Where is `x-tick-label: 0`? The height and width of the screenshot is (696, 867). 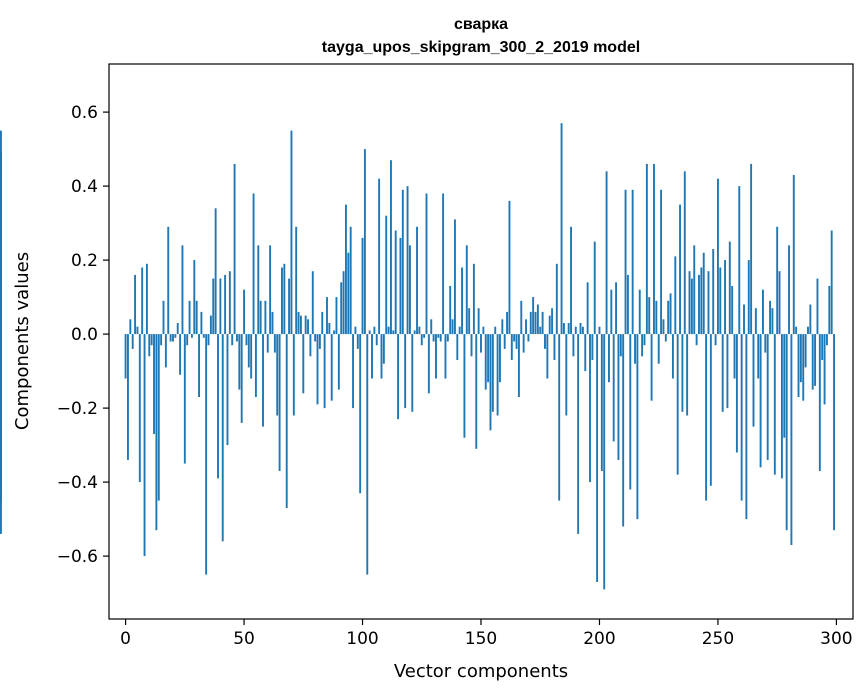 x-tick-label: 0 is located at coordinates (125, 639).